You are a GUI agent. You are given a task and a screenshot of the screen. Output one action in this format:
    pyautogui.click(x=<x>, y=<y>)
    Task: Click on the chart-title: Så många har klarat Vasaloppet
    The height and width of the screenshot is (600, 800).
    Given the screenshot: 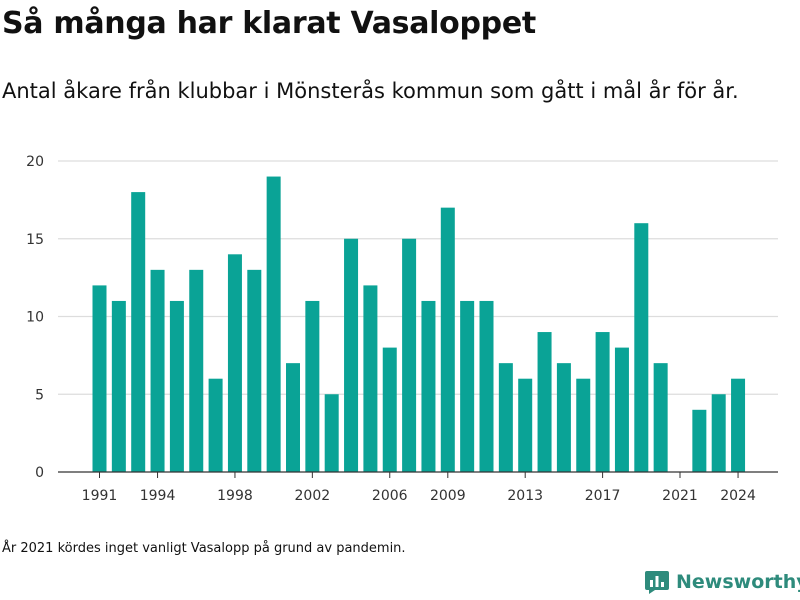 What is the action you would take?
    pyautogui.click(x=269, y=23)
    